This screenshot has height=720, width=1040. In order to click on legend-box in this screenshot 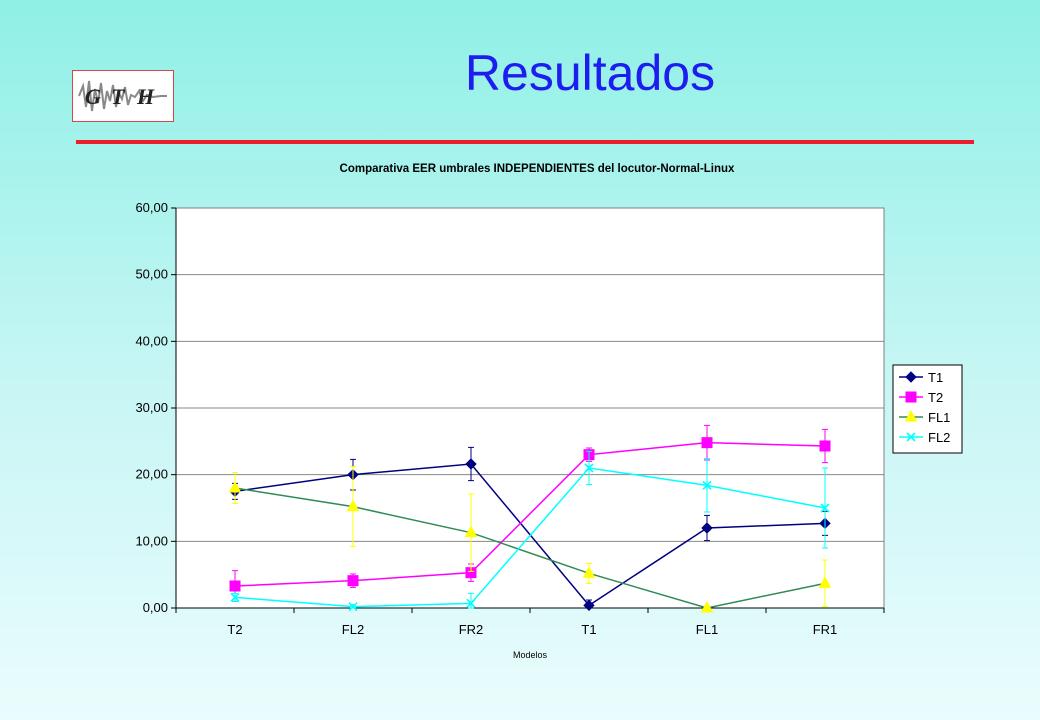, I will do `click(927, 409)`.